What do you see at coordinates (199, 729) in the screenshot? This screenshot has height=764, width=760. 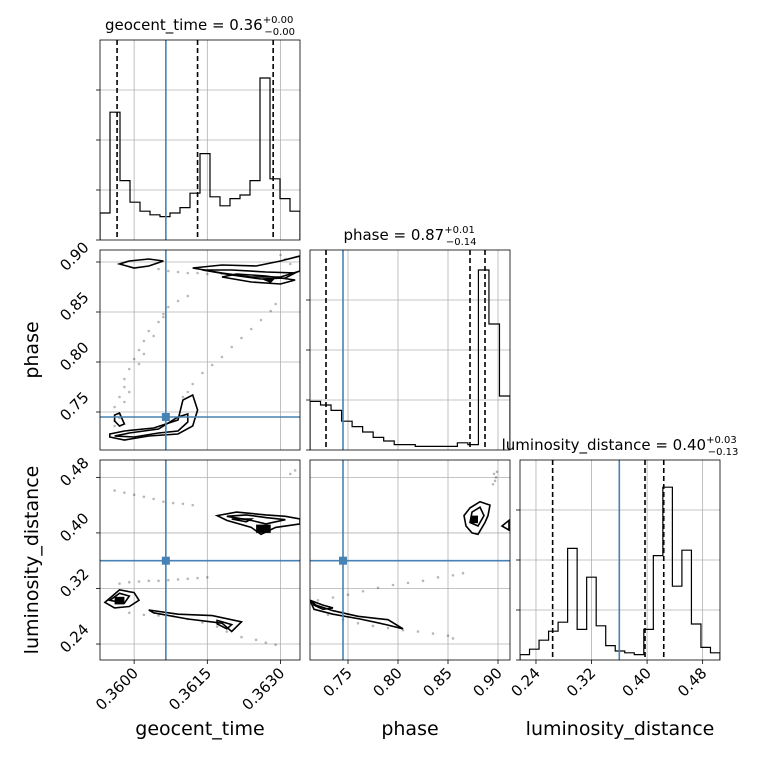 I see `x-axis-label-geocent_time: geocent_time` at bounding box center [199, 729].